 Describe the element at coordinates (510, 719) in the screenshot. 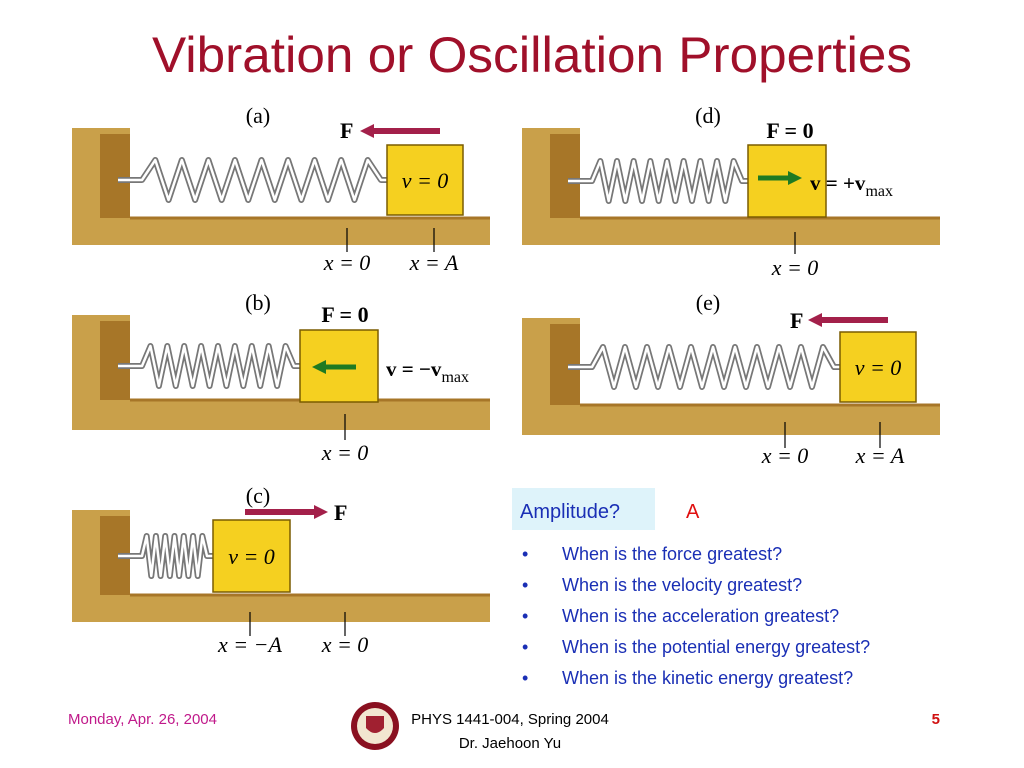

I see `footer-course: PHYS 1441-004, Spring 2004` at that location.